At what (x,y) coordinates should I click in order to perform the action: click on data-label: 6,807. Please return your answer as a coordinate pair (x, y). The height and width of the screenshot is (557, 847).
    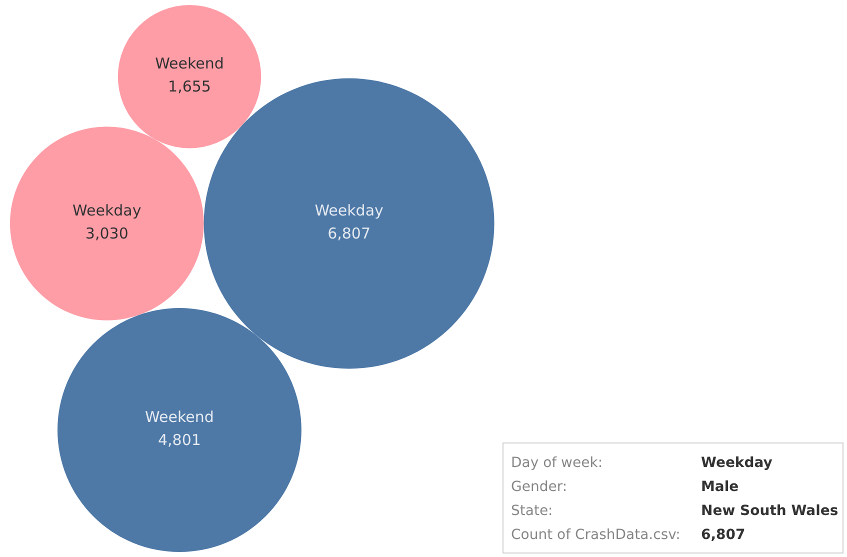
    Looking at the image, I should click on (349, 233).